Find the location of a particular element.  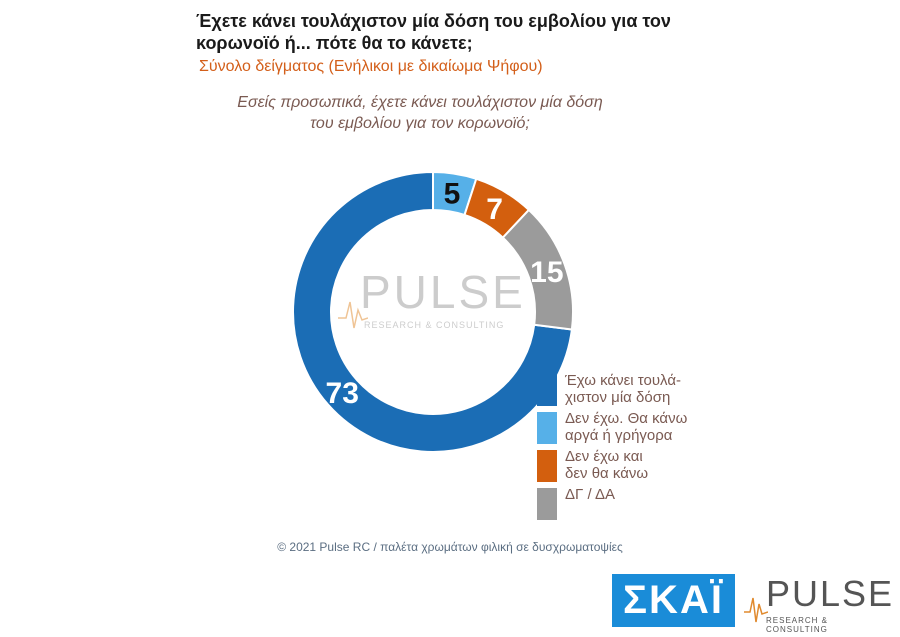

pulse-logo-word: PULSE is located at coordinates (830, 594).